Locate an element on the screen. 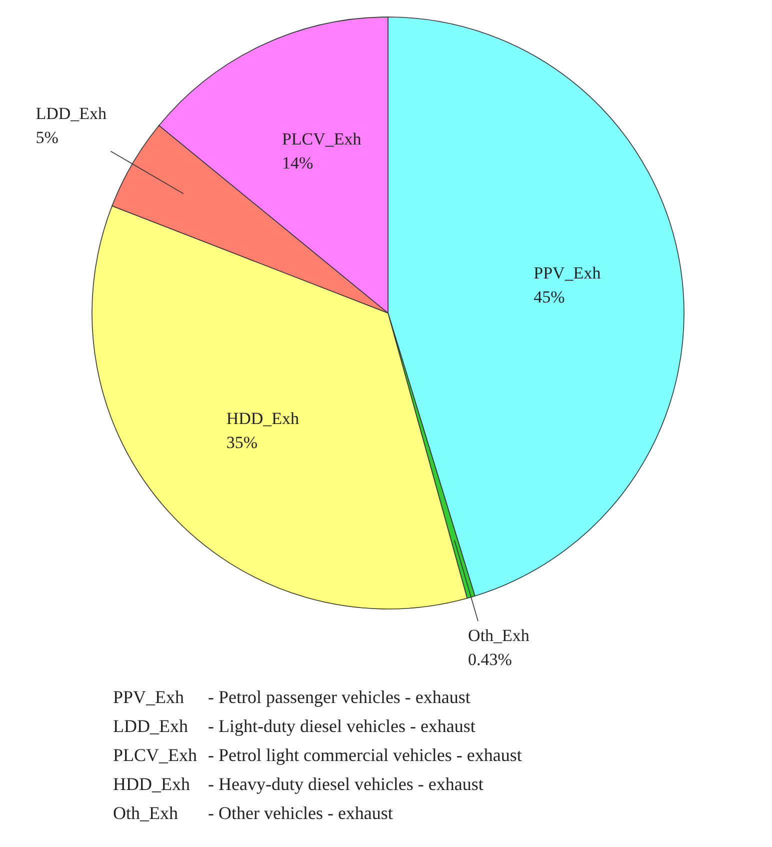 The height and width of the screenshot is (847, 772). text: Oth_Exh - Other vehicles - exhaust is located at coordinates (253, 813).